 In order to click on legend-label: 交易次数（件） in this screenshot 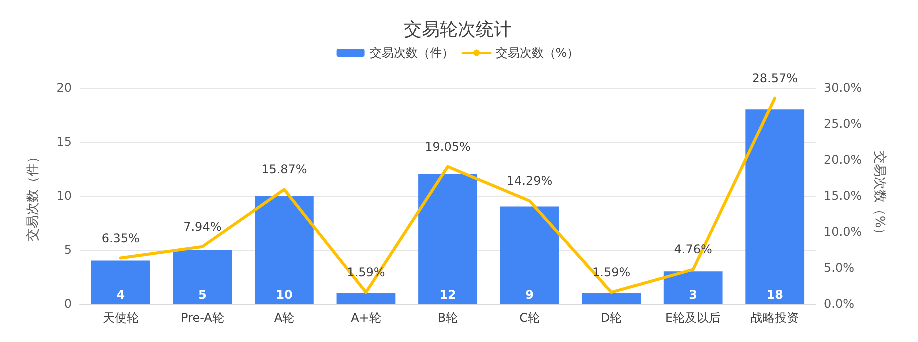, I will do `click(412, 53)`.